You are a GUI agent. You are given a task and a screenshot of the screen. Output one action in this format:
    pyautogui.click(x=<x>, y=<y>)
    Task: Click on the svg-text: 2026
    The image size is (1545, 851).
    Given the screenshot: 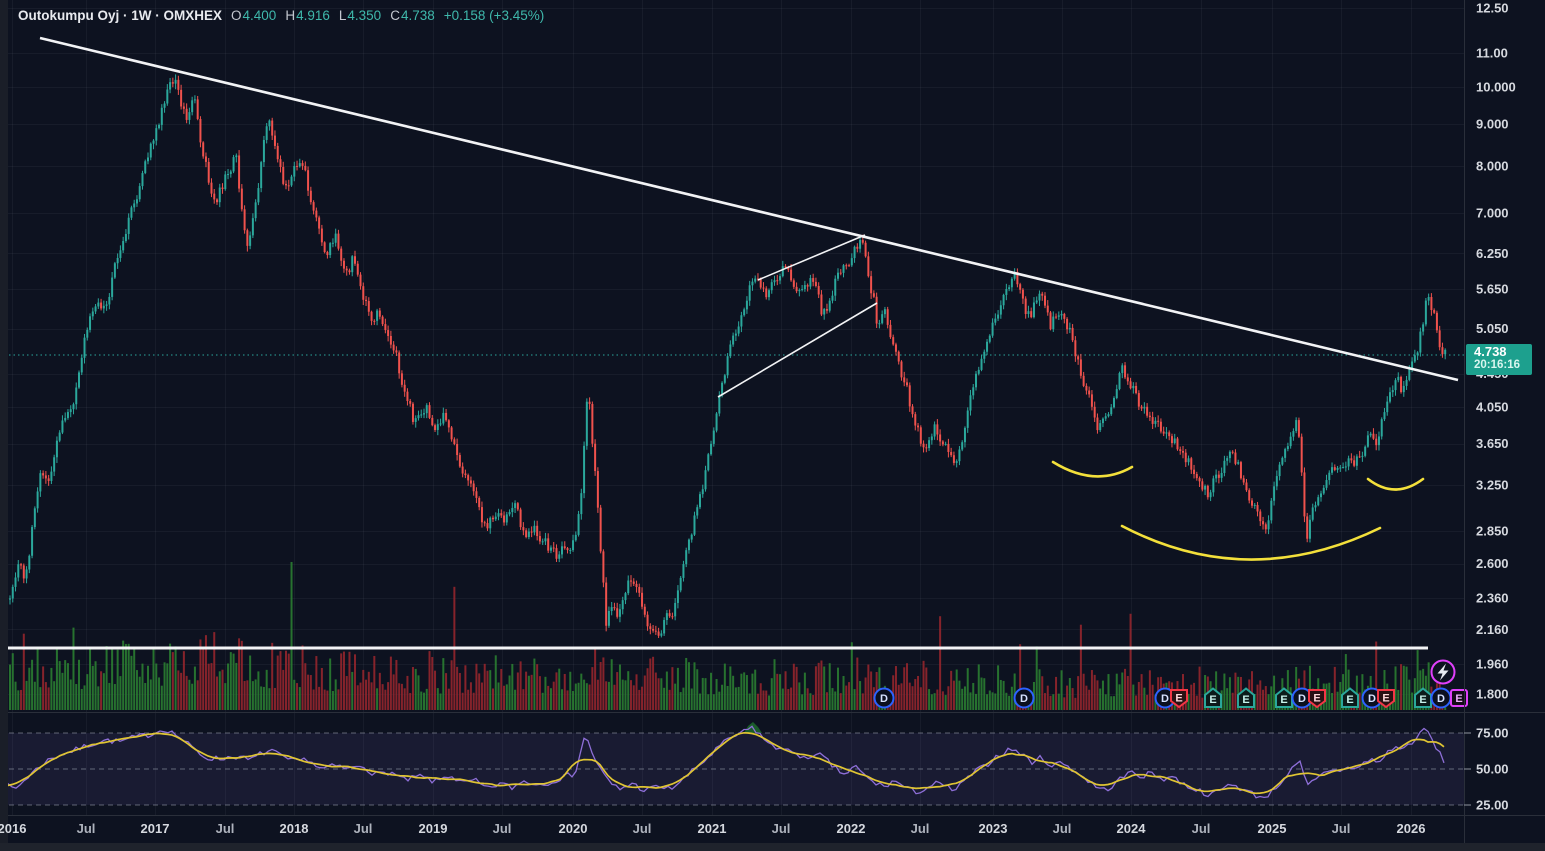 What is the action you would take?
    pyautogui.click(x=1411, y=828)
    